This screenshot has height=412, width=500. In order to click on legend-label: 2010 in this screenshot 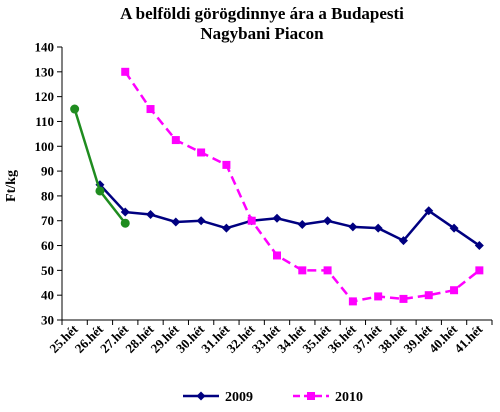, I will do `click(349, 397)`.